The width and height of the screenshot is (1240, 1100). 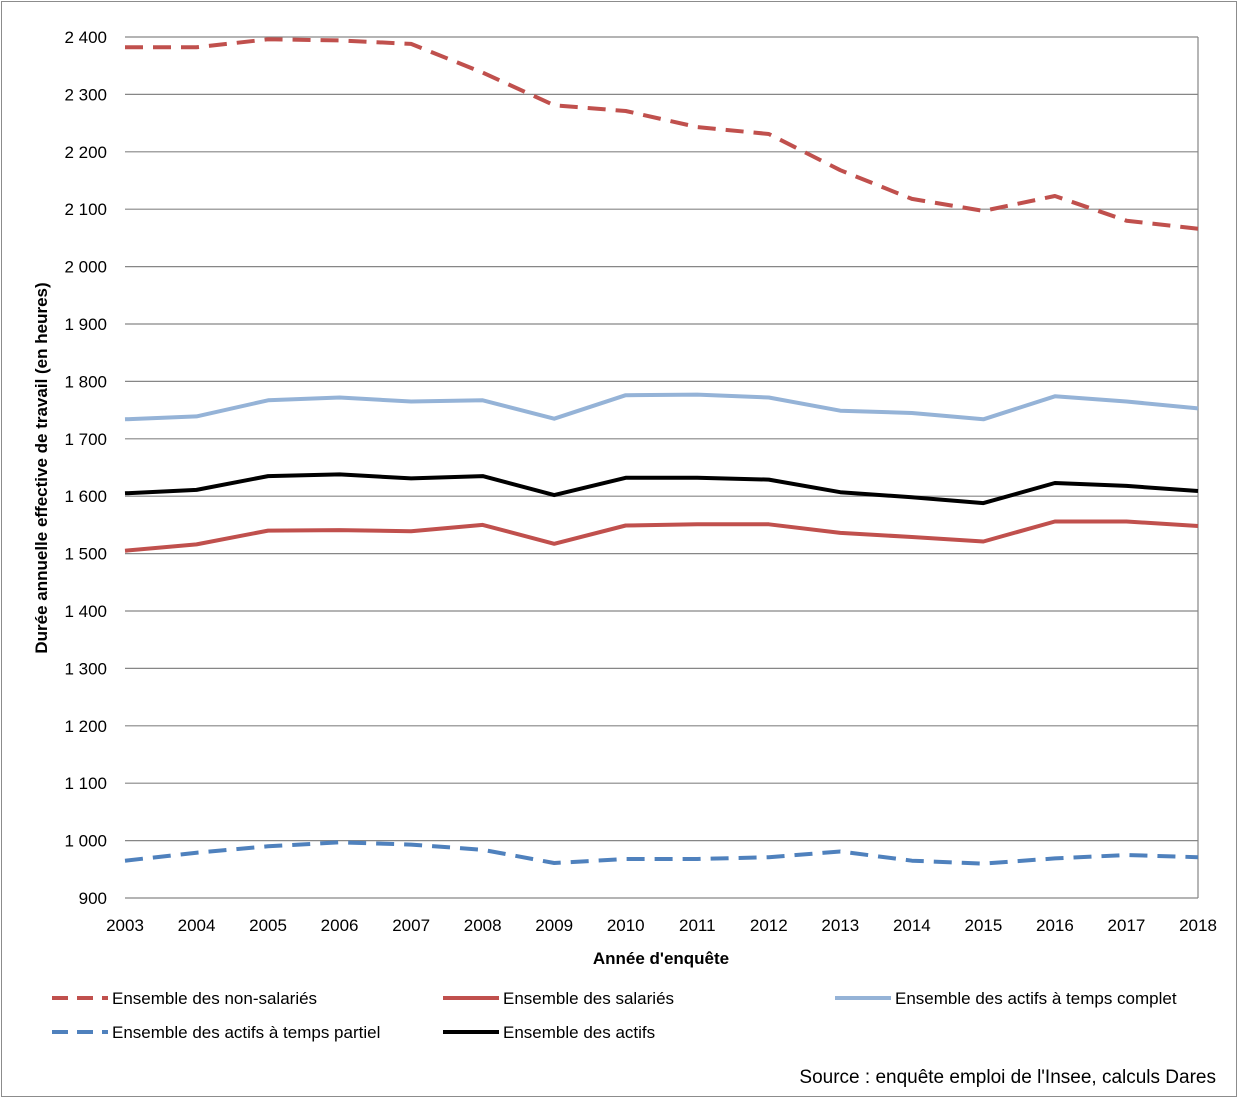 What do you see at coordinates (483, 925) in the screenshot?
I see `x-tick-label: 2008` at bounding box center [483, 925].